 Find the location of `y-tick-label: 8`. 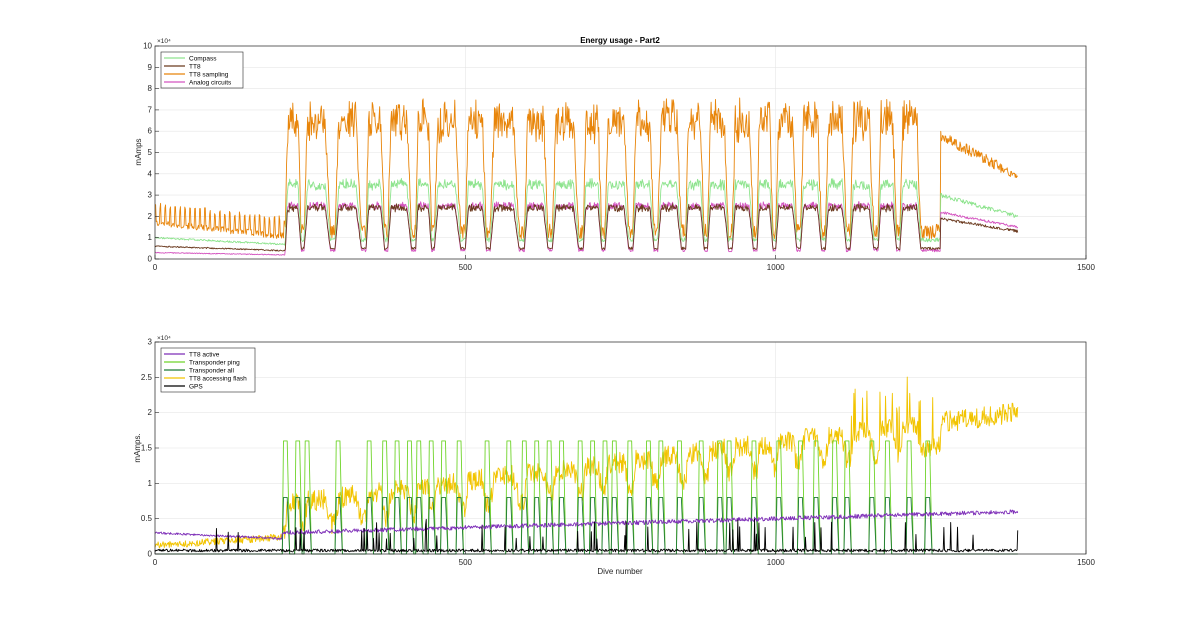

y-tick-label: 8 is located at coordinates (150, 88).